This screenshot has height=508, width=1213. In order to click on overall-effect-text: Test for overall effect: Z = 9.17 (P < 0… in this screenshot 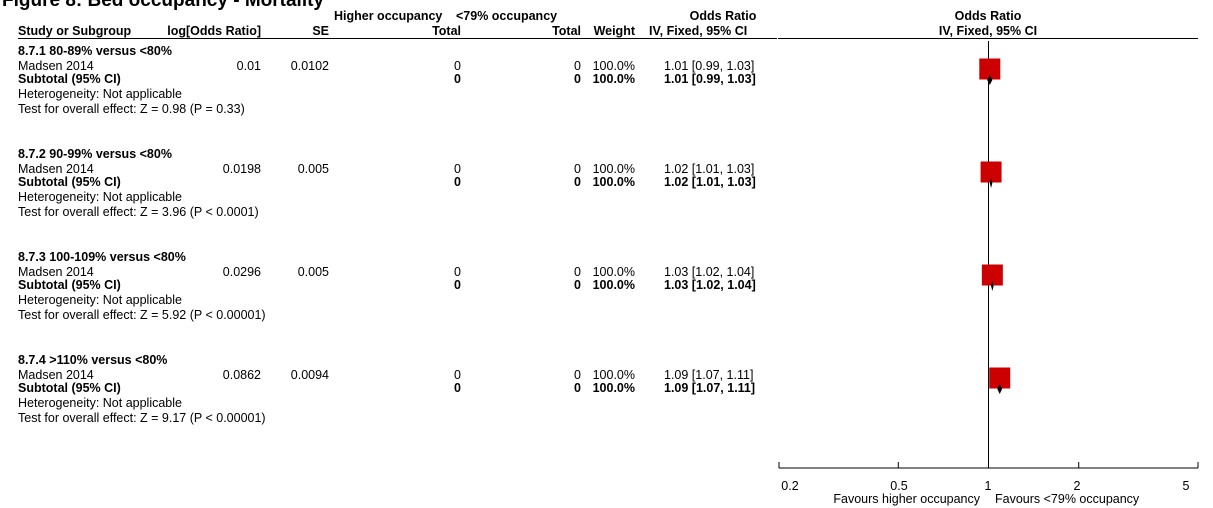, I will do `click(142, 418)`.